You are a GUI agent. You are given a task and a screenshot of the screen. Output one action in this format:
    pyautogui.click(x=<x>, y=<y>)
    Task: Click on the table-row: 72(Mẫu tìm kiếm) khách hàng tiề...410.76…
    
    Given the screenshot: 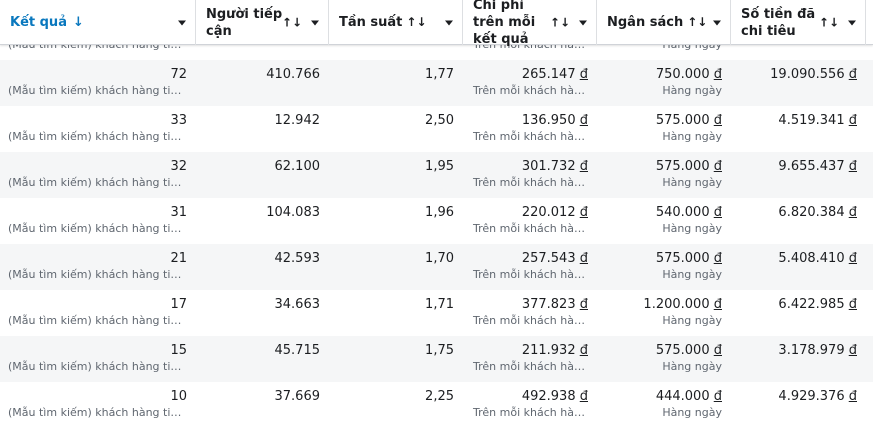 What is the action you would take?
    pyautogui.click(x=436, y=52)
    